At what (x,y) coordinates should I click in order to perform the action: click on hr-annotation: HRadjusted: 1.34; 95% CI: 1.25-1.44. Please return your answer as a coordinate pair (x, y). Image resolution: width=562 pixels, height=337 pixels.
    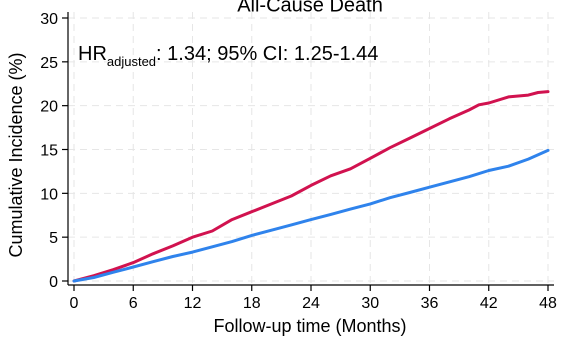
    Looking at the image, I should click on (228, 56).